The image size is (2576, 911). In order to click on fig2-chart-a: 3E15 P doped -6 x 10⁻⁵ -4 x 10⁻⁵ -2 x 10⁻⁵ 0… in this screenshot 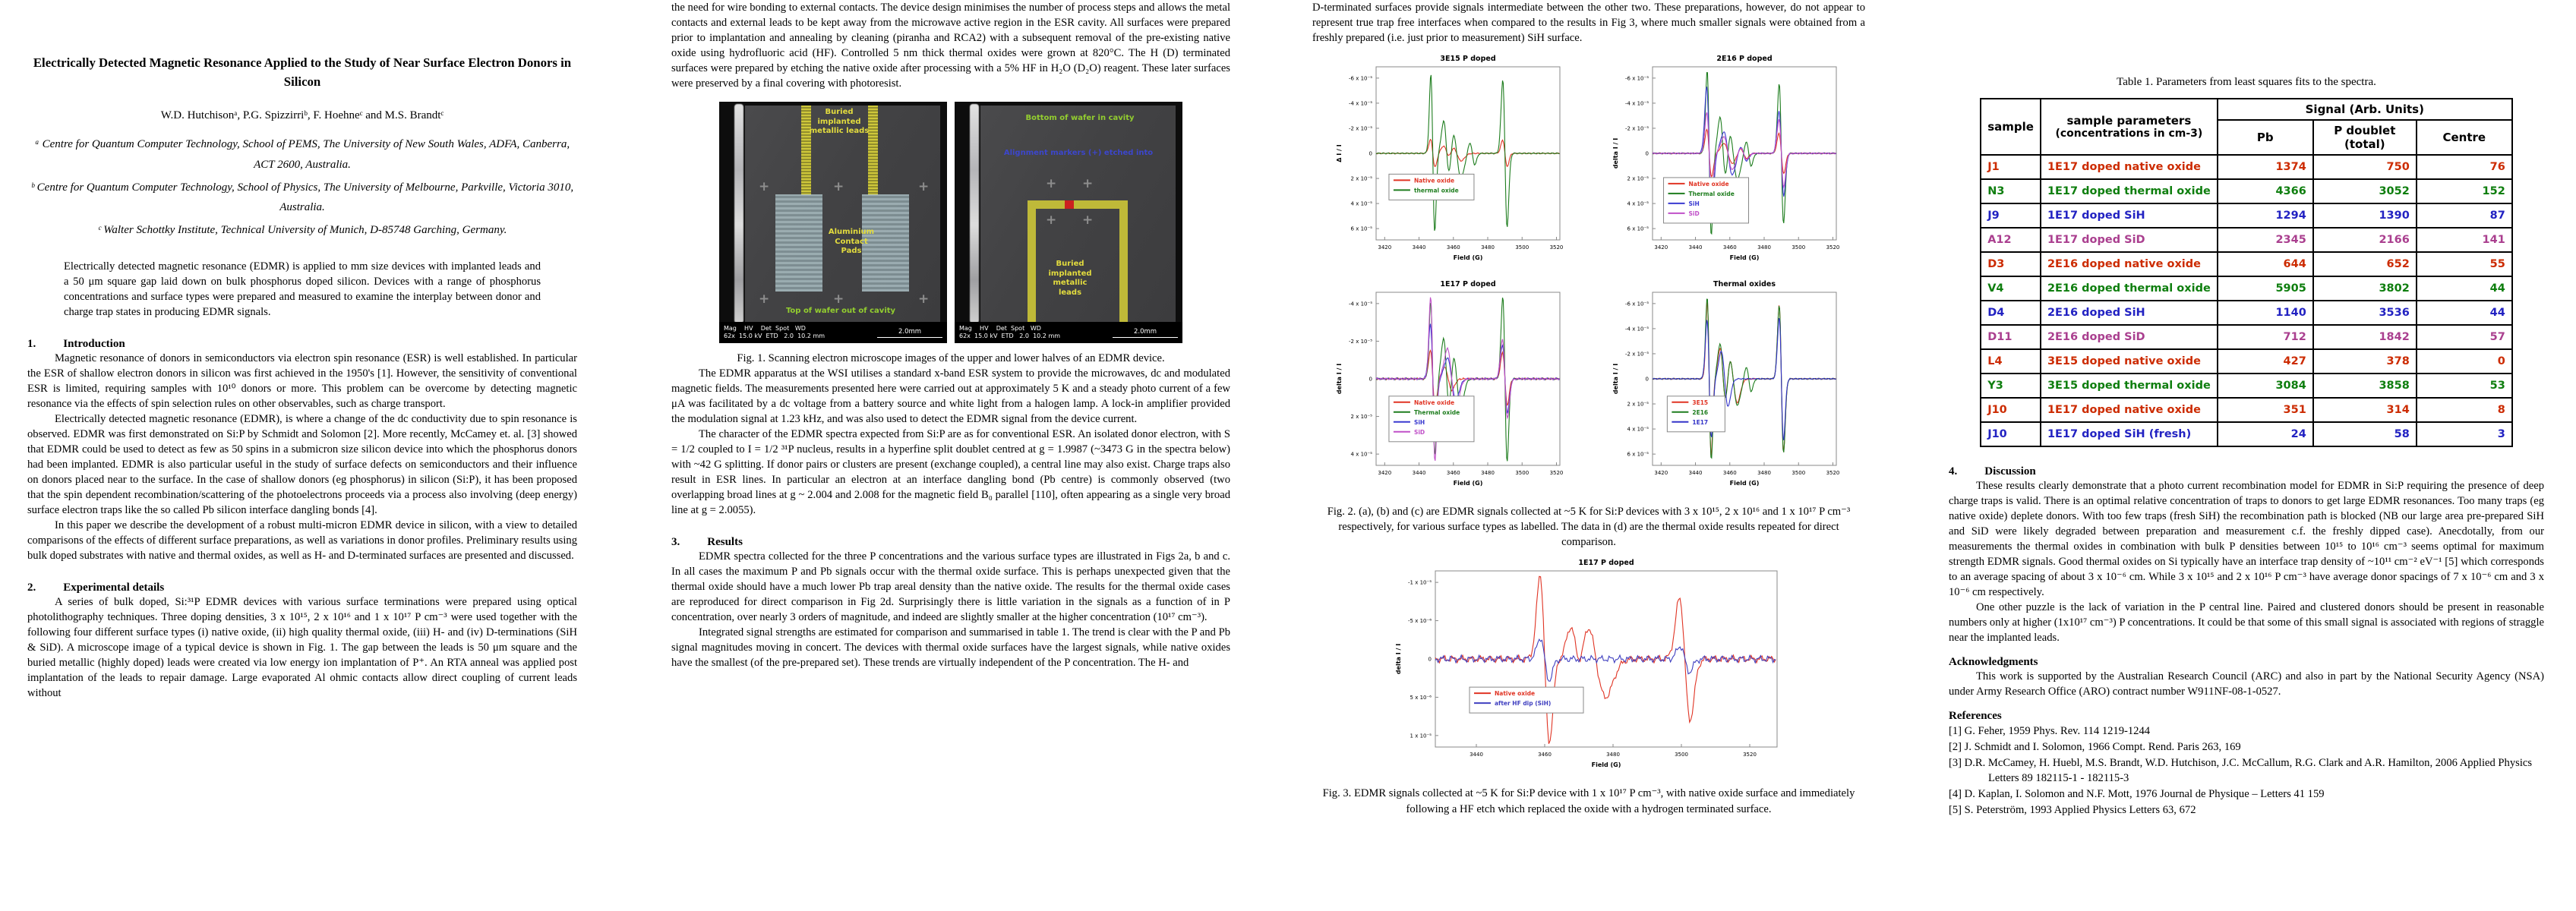, I will do `click(1449, 158)`.